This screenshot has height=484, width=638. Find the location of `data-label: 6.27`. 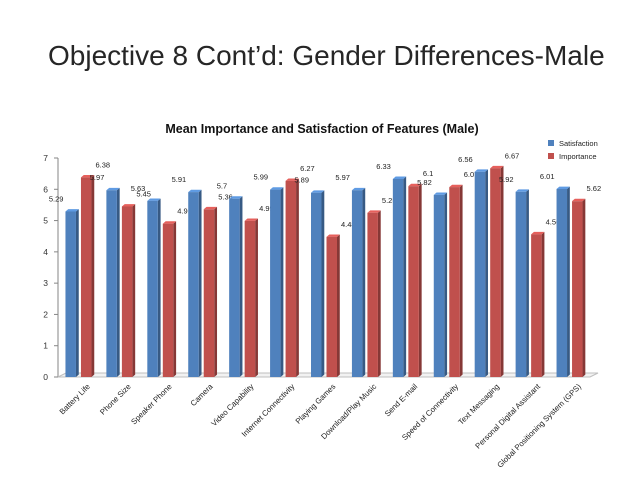

data-label: 6.27 is located at coordinates (307, 168).